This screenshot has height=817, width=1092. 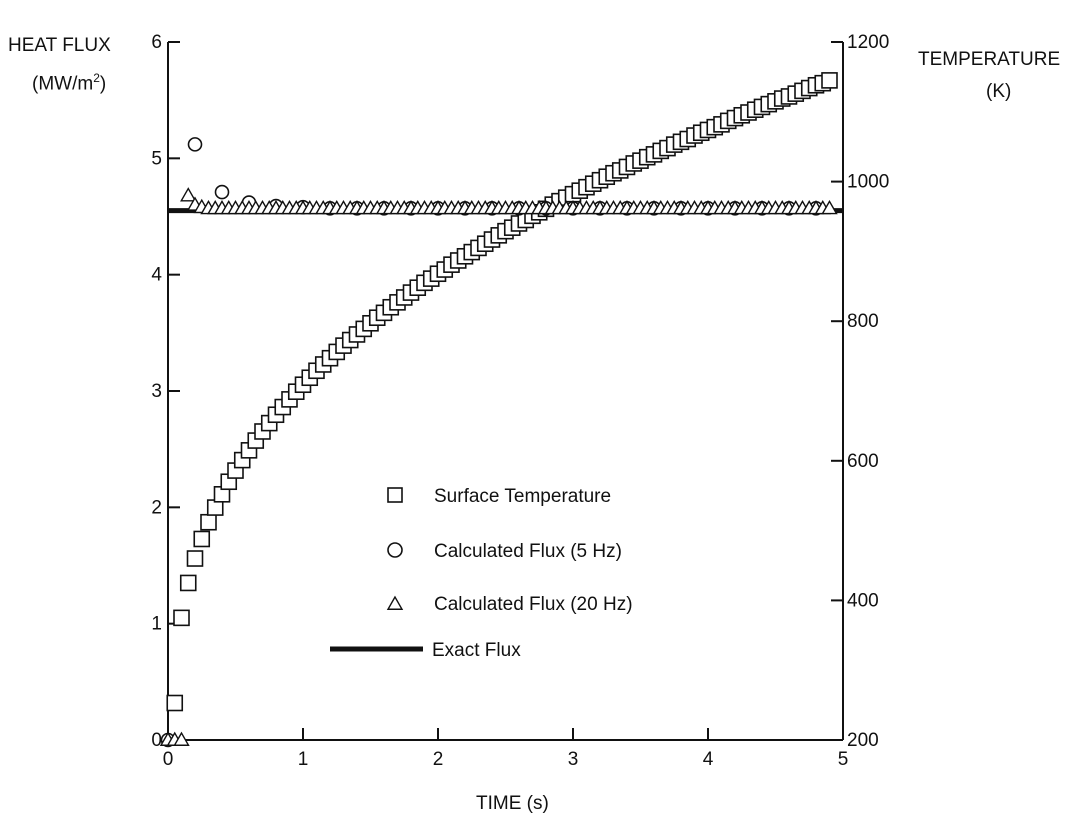 I want to click on y-left-unit-base: (MW/m, so click(x=63, y=84).